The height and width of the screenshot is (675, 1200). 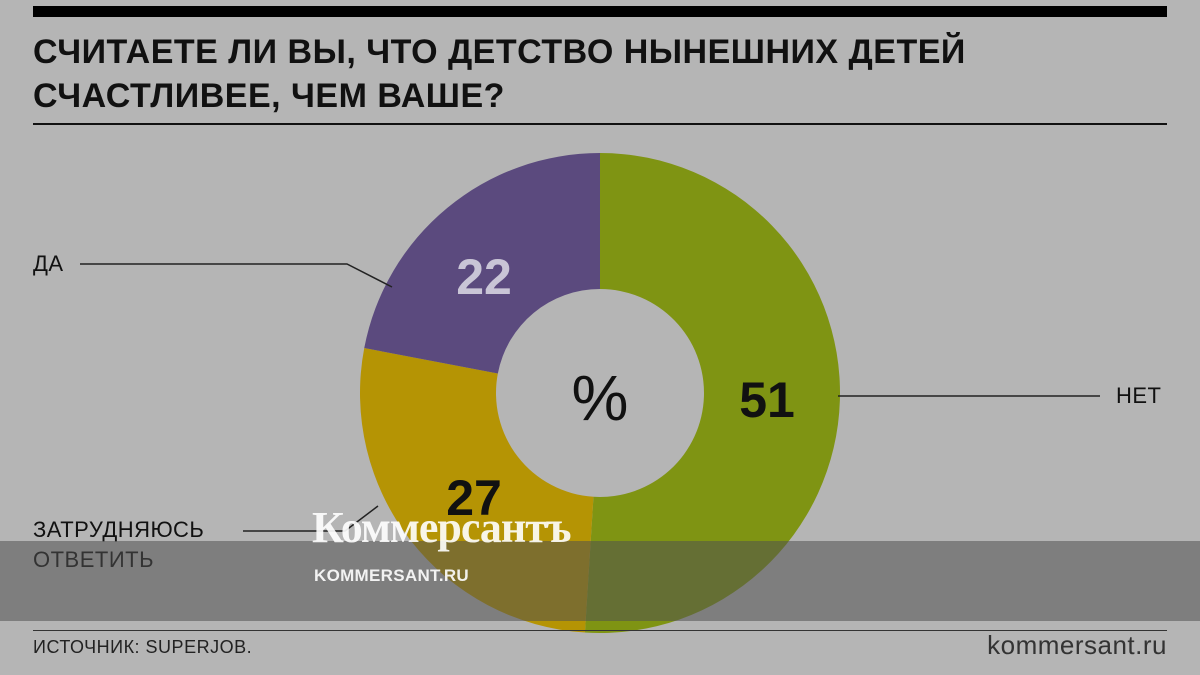 I want to click on watermark-band, so click(x=600, y=581).